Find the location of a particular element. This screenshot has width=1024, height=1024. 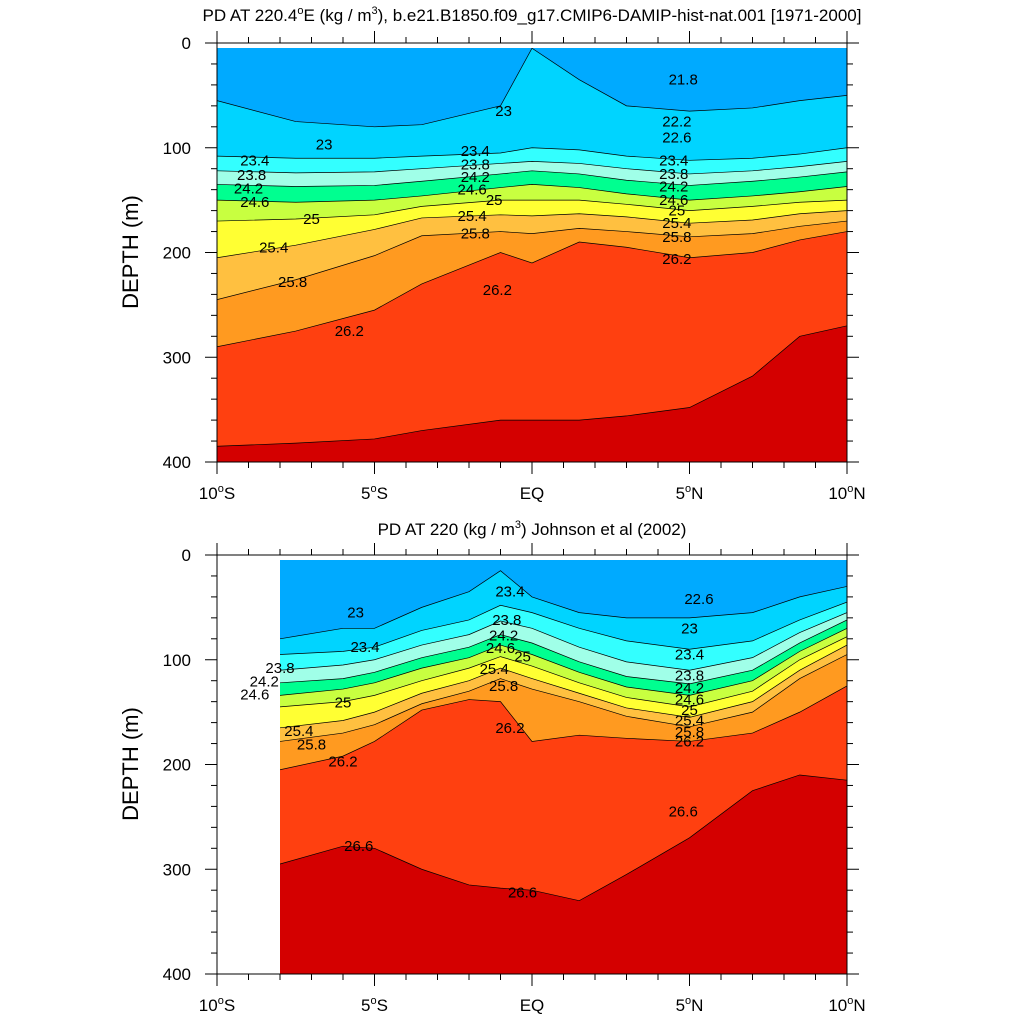

chart-title: PD AT 220 (kg / m3) Johnson et al (2002) is located at coordinates (532, 529).